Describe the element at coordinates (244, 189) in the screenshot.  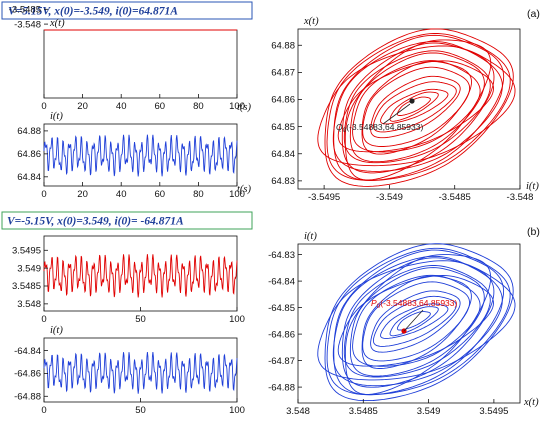
I see `xlabel-top-i: t(s)` at that location.